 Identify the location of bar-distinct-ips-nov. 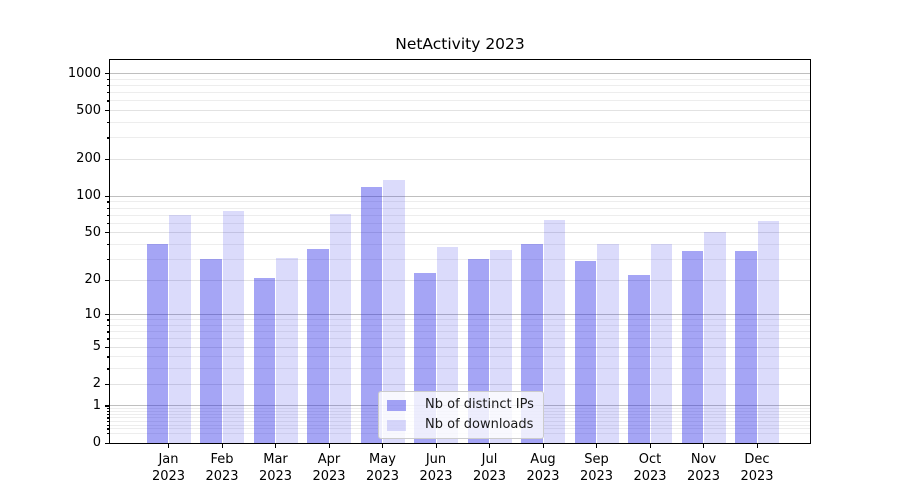
(692, 347).